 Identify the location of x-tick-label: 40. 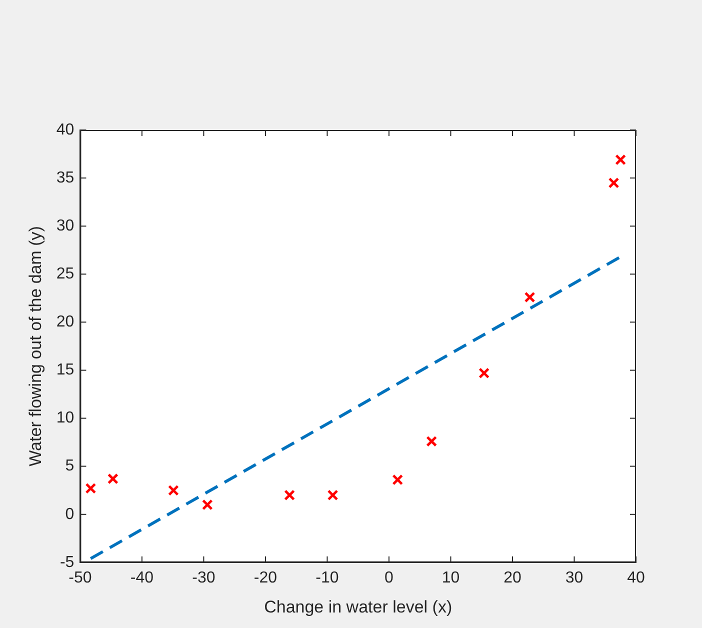
(636, 577).